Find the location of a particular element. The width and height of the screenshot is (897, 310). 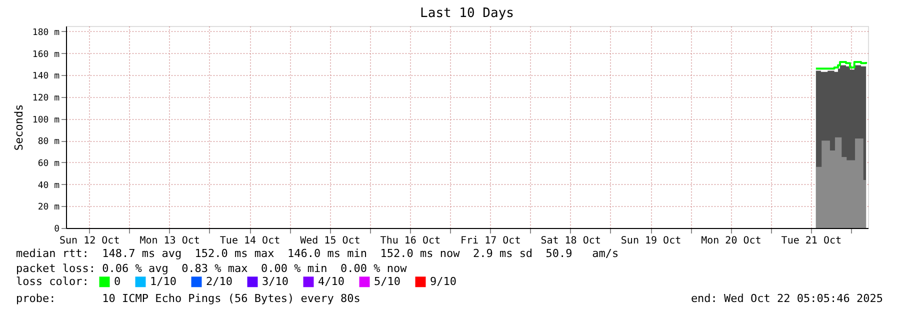

y-tick-label: 20 m is located at coordinates (49, 207).